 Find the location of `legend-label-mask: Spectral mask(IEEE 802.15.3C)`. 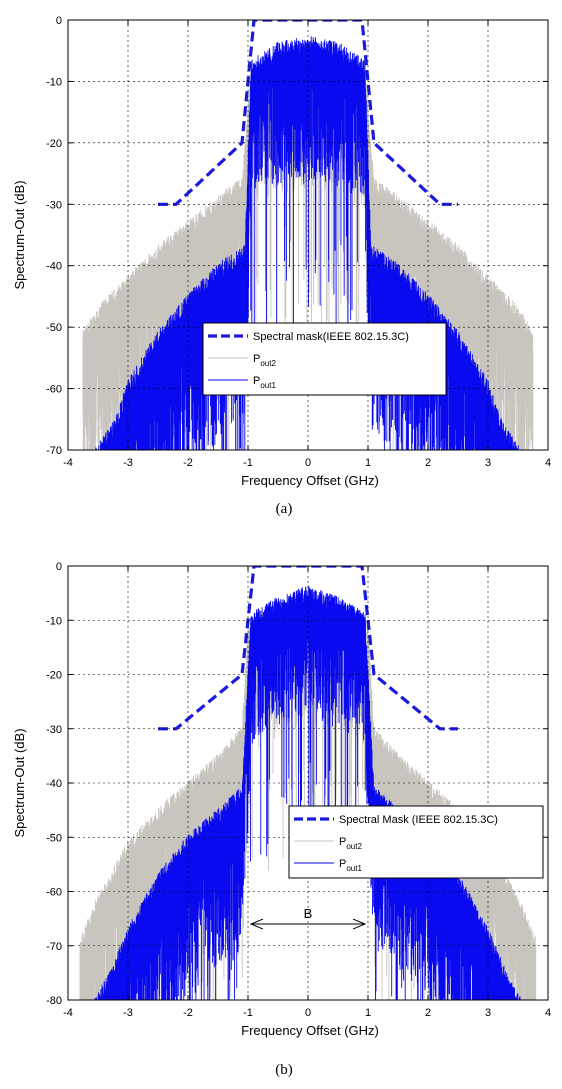

legend-label-mask: Spectral mask(IEEE 802.15.3C) is located at coordinates (331, 337).